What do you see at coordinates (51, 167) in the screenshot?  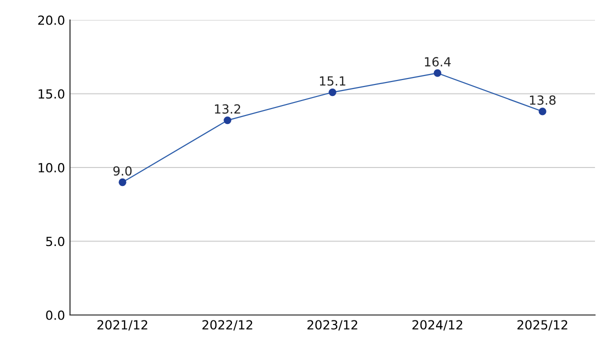 I see `y-tick-label: 10.0` at bounding box center [51, 167].